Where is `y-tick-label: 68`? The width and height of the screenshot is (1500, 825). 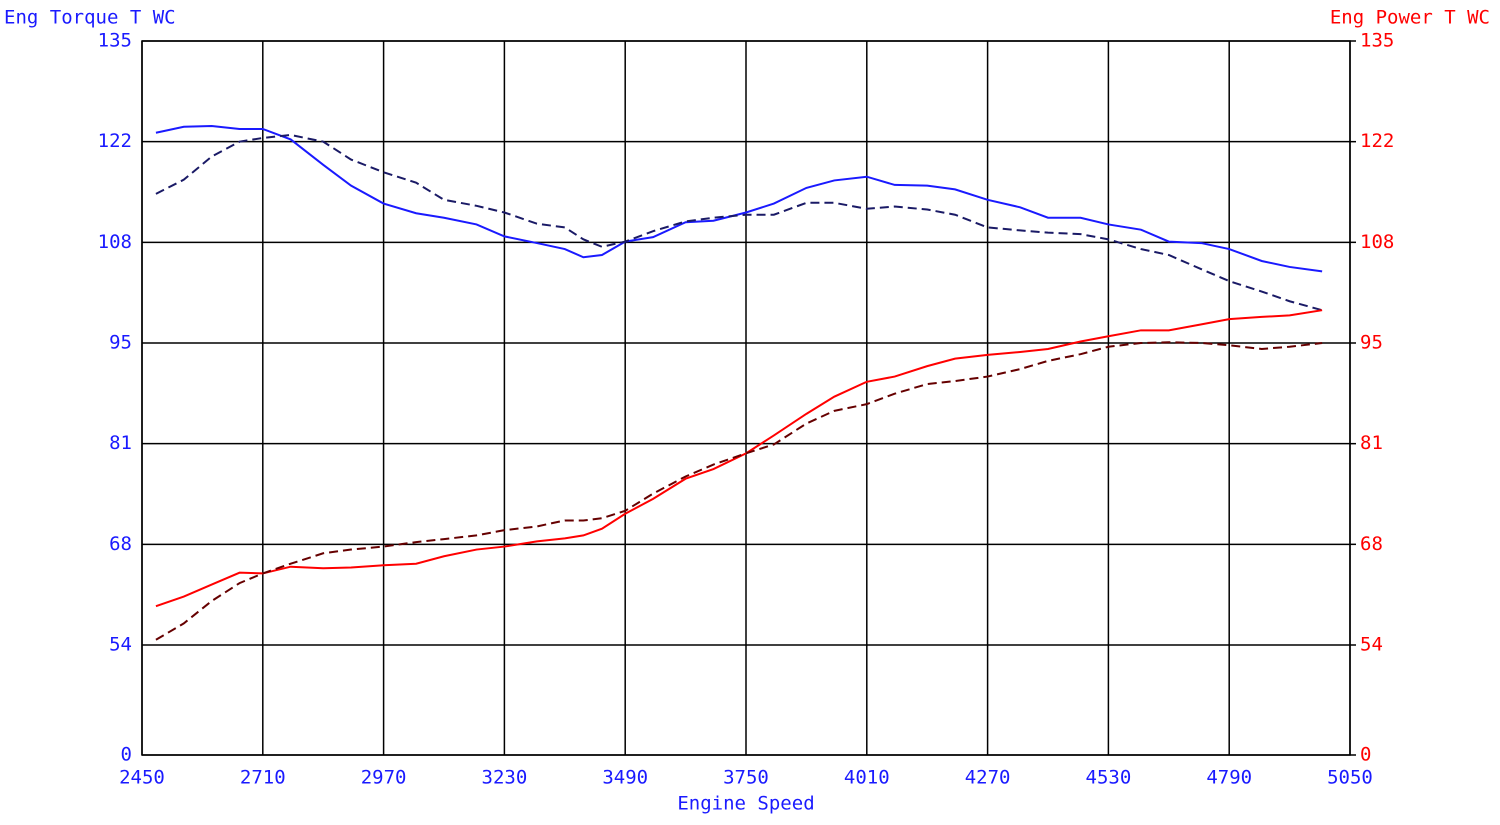
y-tick-label: 68 is located at coordinates (120, 544).